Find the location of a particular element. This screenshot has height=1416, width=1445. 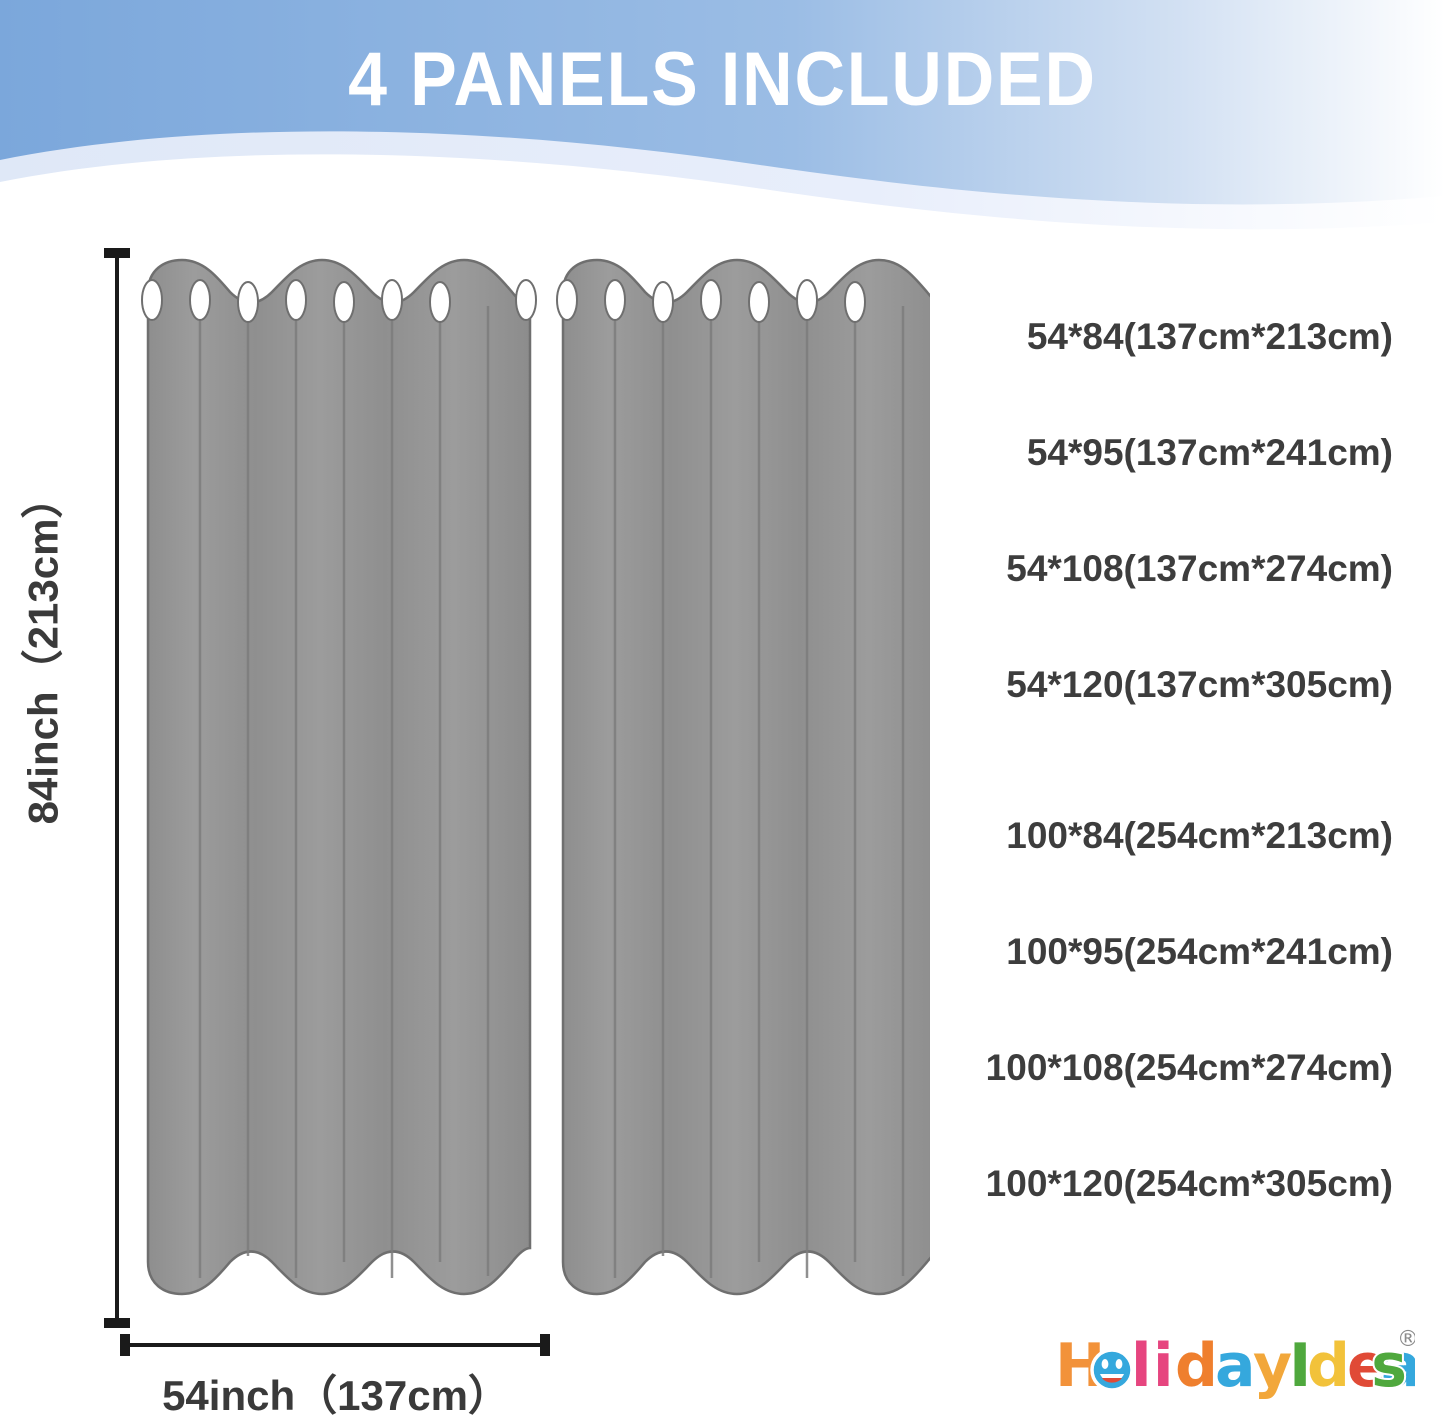

height-dimension-line is located at coordinates (117, 788).